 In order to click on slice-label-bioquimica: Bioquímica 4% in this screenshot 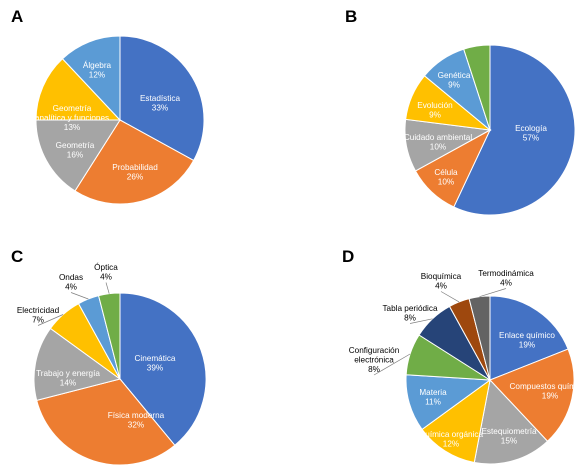, I will do `click(441, 281)`.